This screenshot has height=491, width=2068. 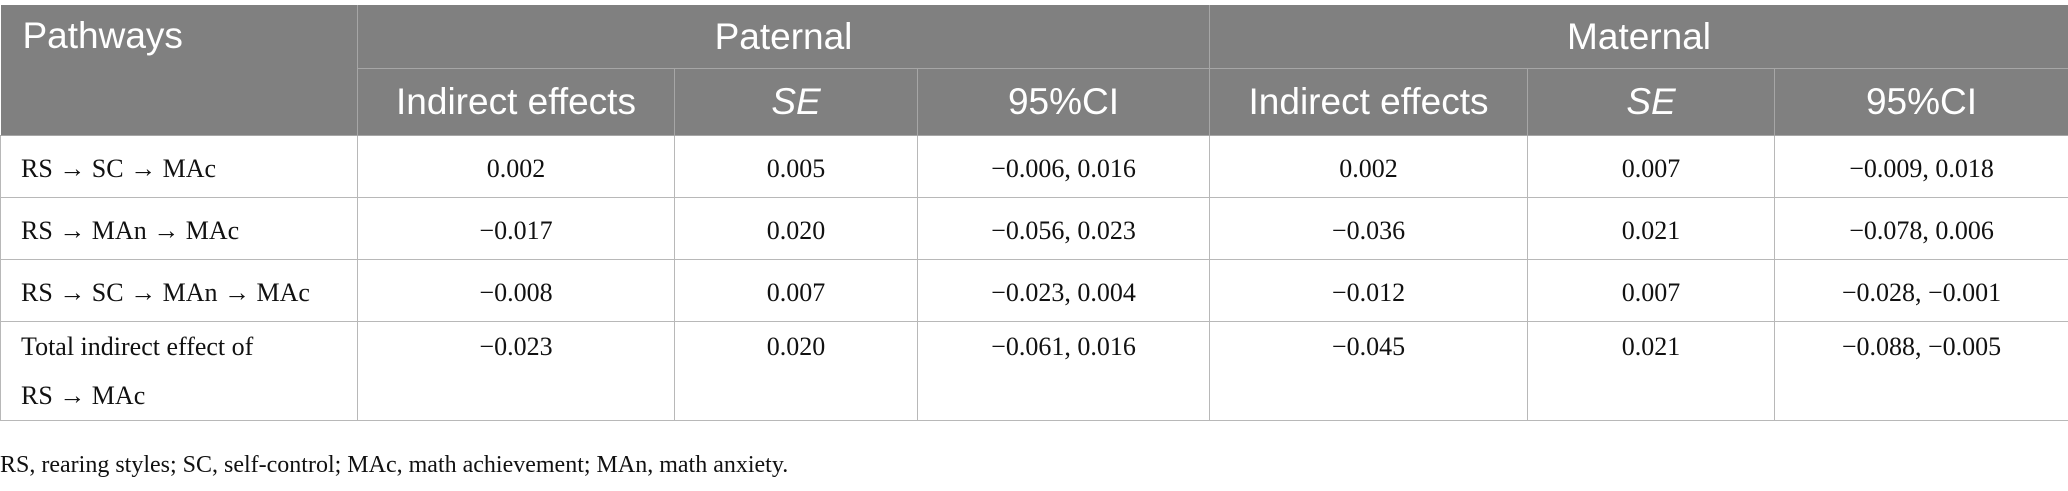 I want to click on header-paternal: Paternal, so click(x=783, y=37).